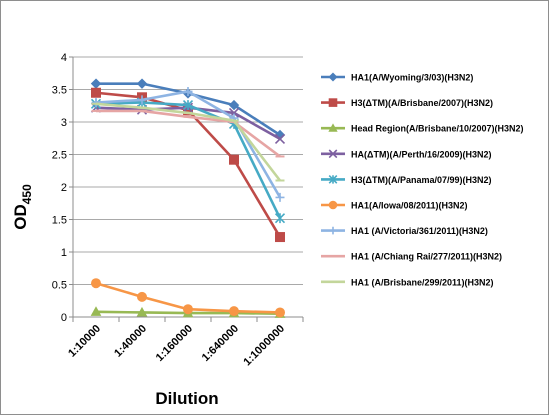 The height and width of the screenshot is (419, 549). I want to click on legend-item: HA1 (A/Chiang Rai/277/2011)(H3N2), so click(411, 257).